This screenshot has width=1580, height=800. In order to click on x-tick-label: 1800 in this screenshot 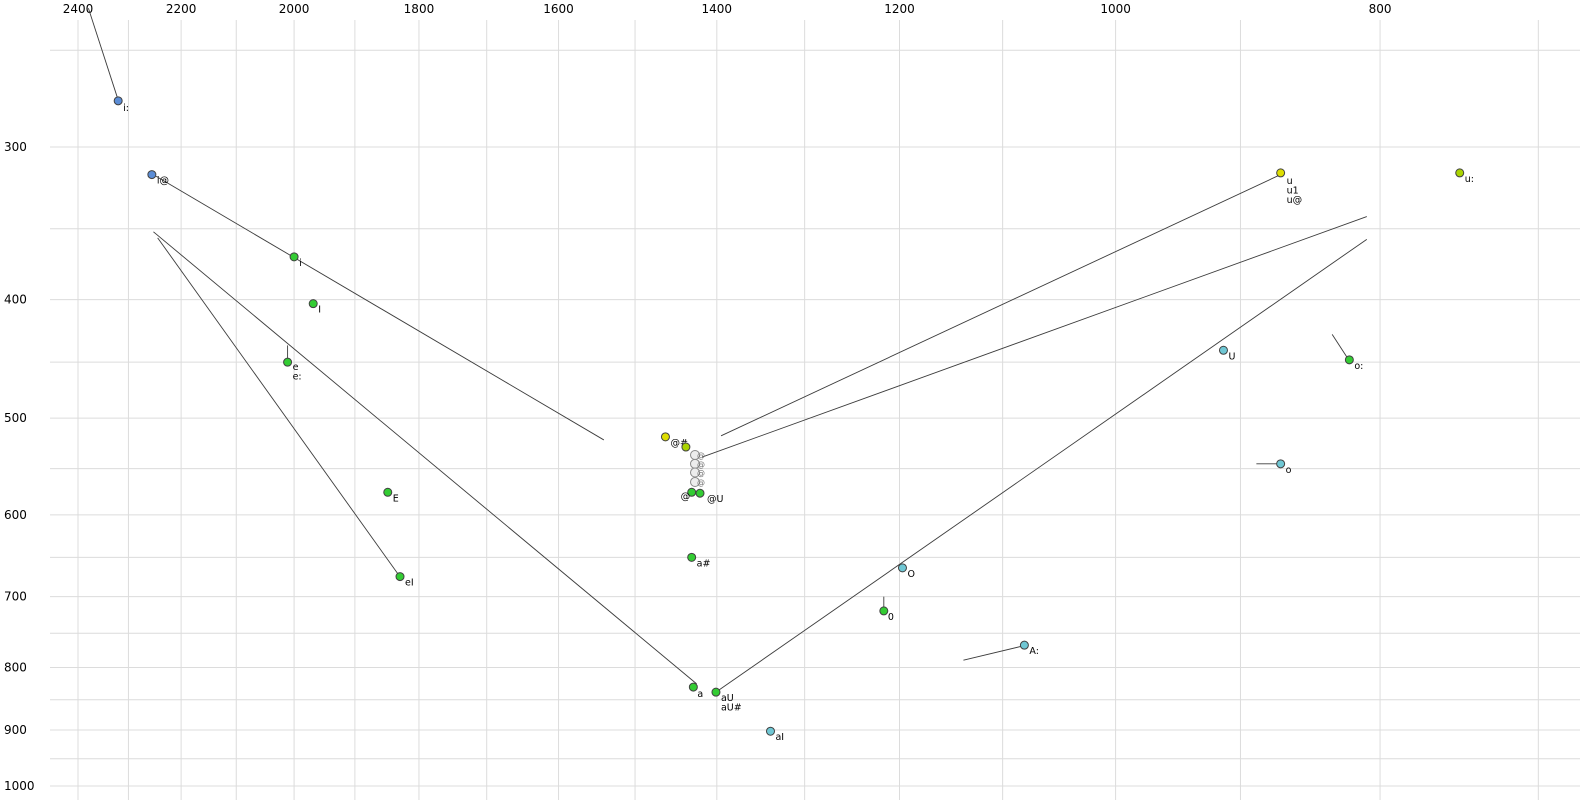, I will do `click(419, 9)`.